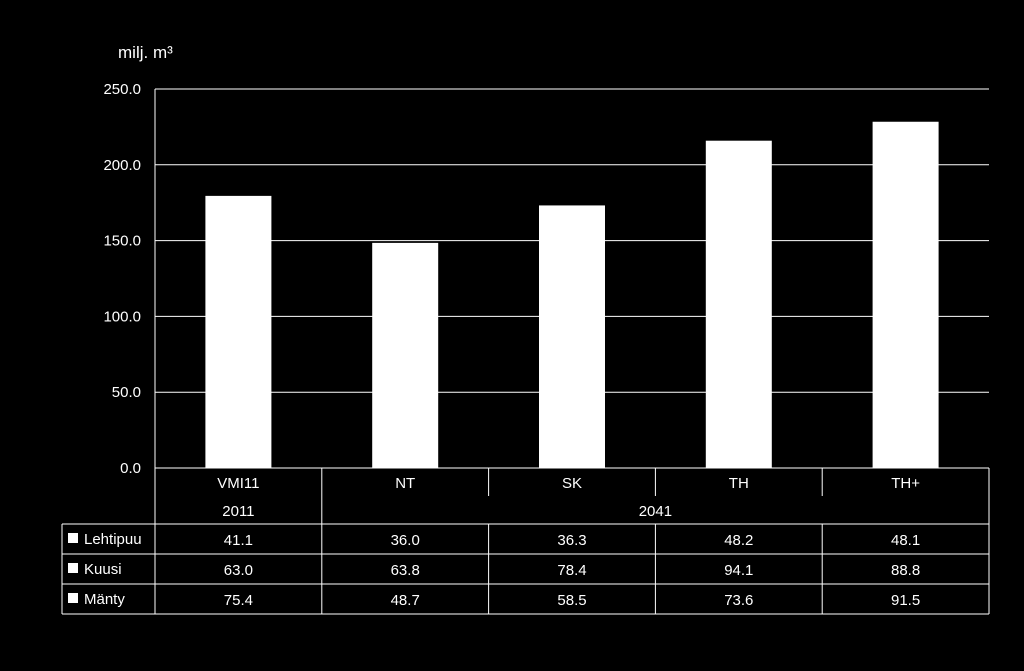  What do you see at coordinates (122, 316) in the screenshot?
I see `y-tick-label: 100.0` at bounding box center [122, 316].